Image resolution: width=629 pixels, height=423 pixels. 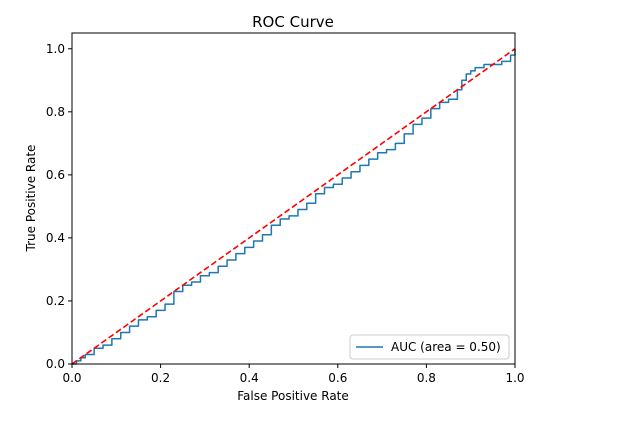 I want to click on y-axis-label: True Positive Rate, so click(x=31, y=199).